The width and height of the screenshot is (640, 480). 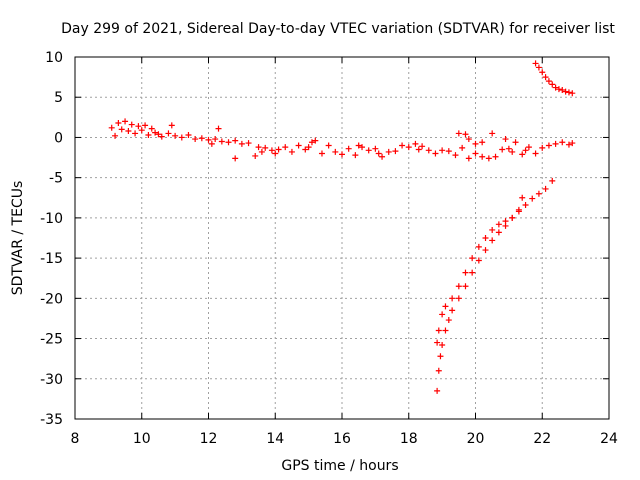 What do you see at coordinates (54, 58) in the screenshot?
I see `y-tick-label: 10` at bounding box center [54, 58].